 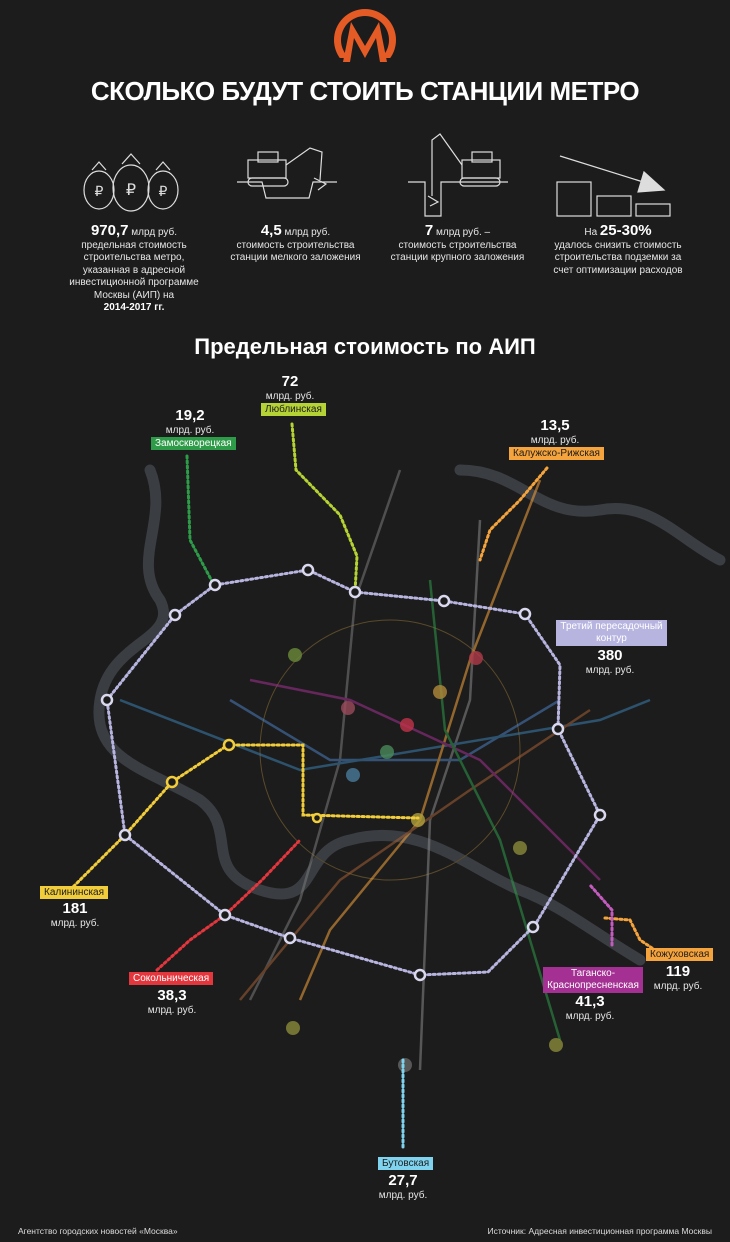 What do you see at coordinates (462, 232) in the screenshot?
I see `fact-deep-unit: млрд руб. –` at bounding box center [462, 232].